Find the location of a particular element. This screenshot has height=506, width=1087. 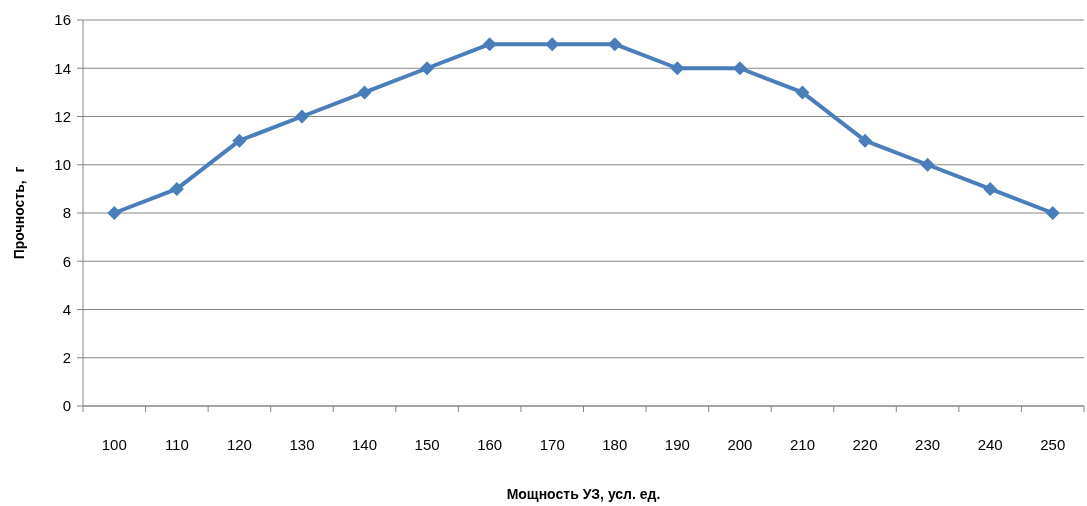

y-axis-title: Прочность, г is located at coordinates (19, 213).